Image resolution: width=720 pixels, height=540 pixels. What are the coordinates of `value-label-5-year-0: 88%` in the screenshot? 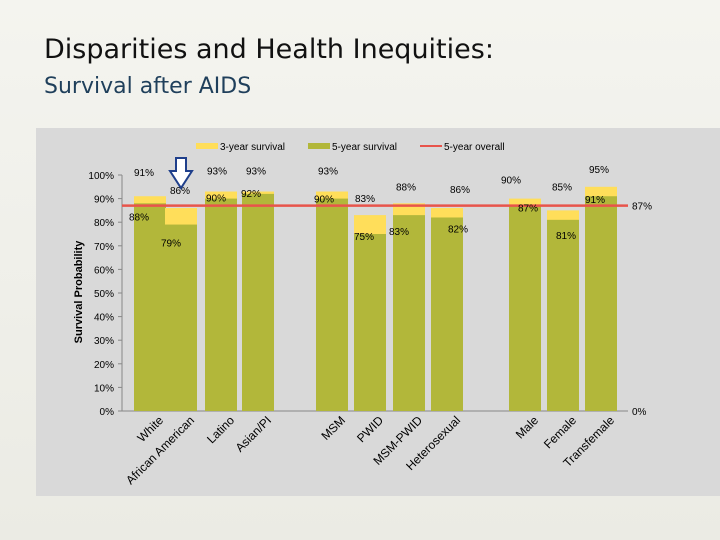 It's located at (139, 217).